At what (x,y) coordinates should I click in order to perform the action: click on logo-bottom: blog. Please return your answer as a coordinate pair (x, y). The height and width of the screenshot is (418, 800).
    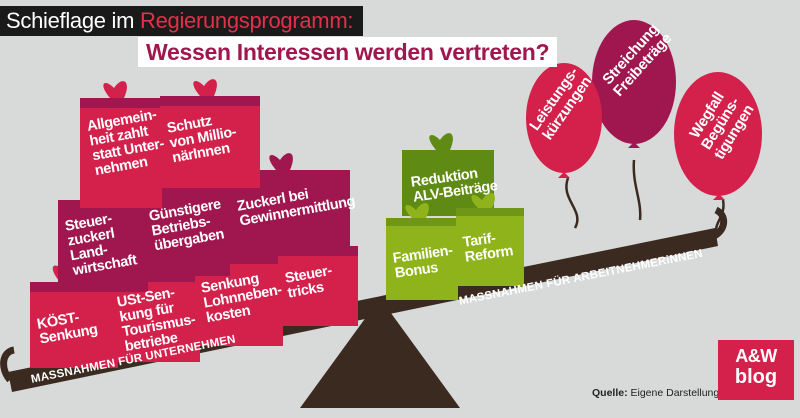
    Looking at the image, I should click on (756, 377).